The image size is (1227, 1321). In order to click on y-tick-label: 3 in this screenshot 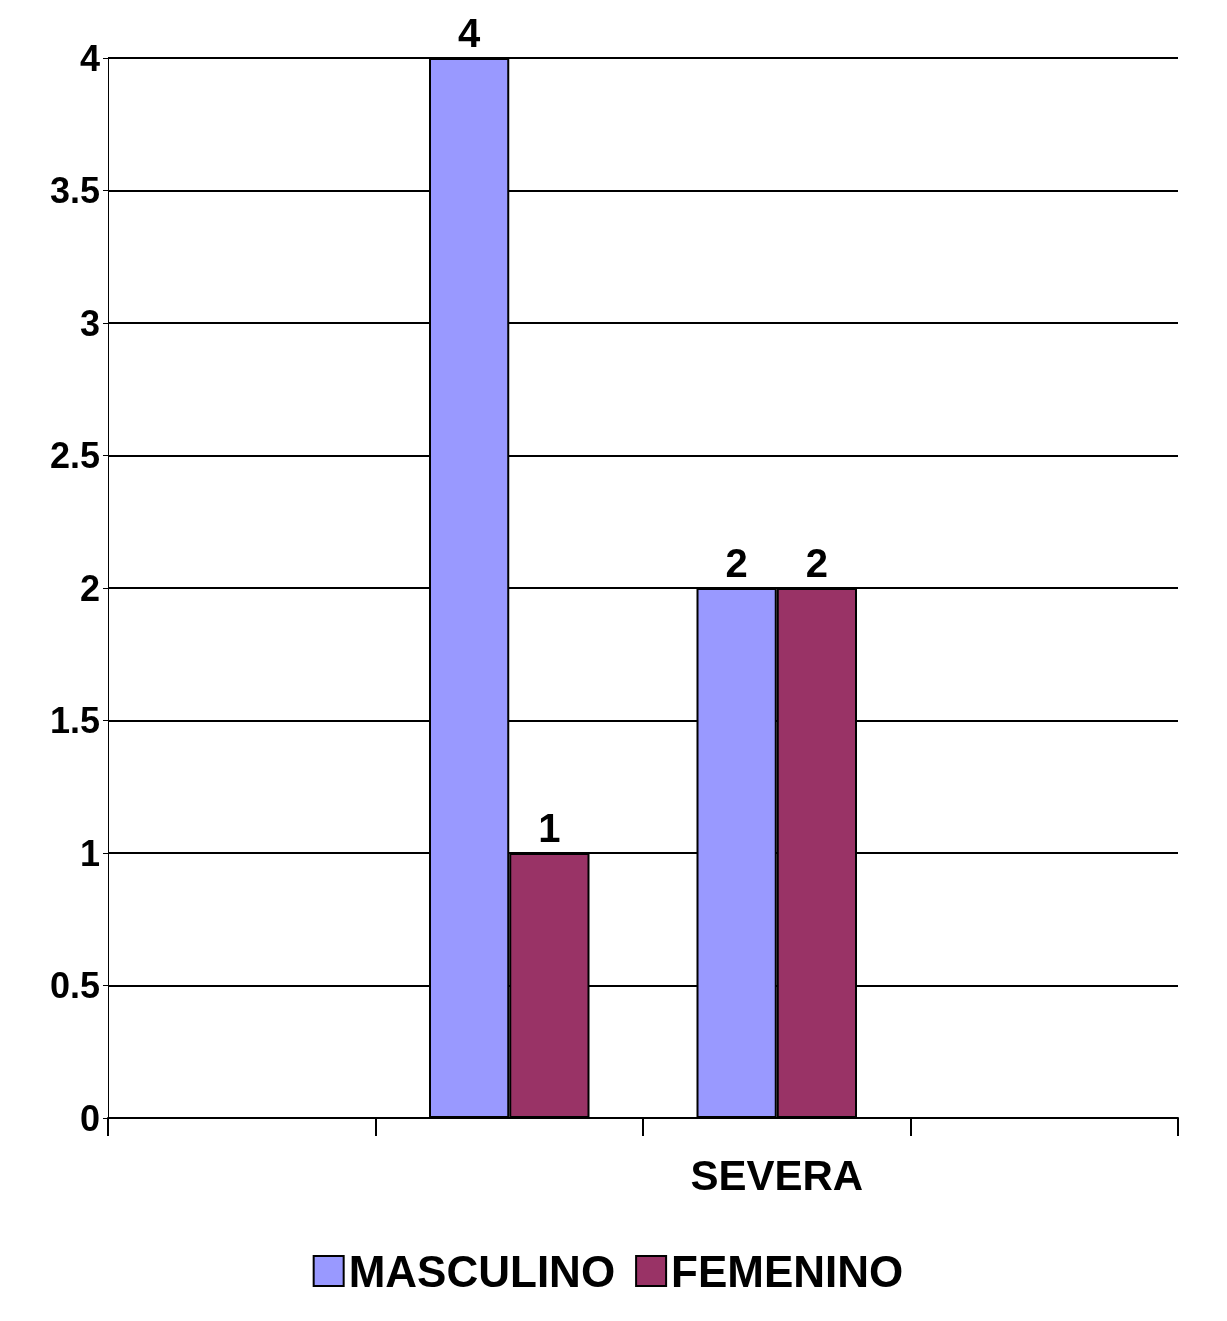, I will do `click(89, 323)`.